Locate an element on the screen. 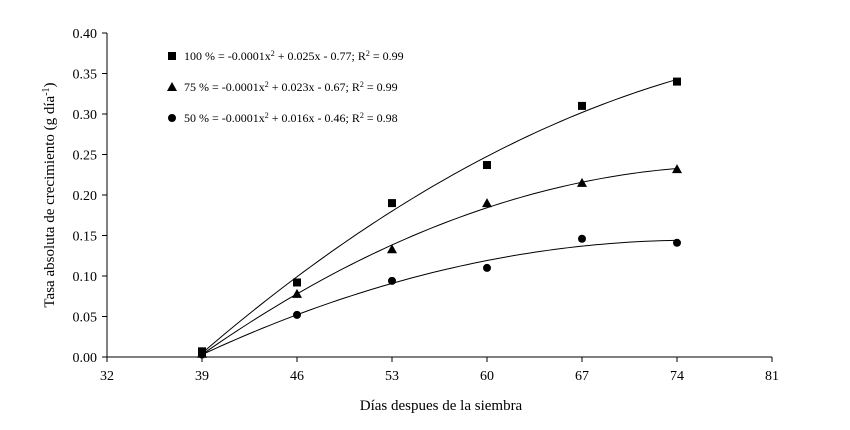 This screenshot has height=430, width=850. x-tick-label: 46 is located at coordinates (297, 376).